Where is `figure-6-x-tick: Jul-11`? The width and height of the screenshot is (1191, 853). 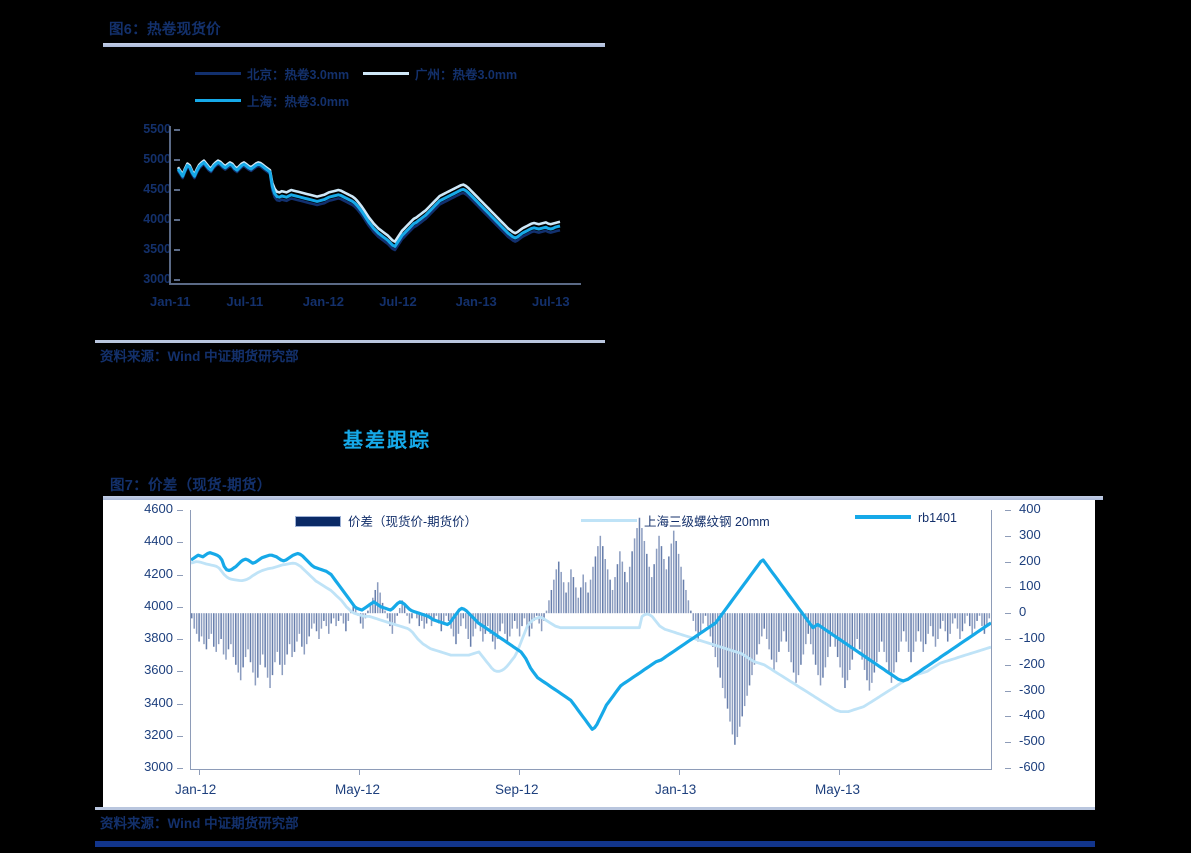
figure-6-x-tick: Jul-11 is located at coordinates (245, 301).